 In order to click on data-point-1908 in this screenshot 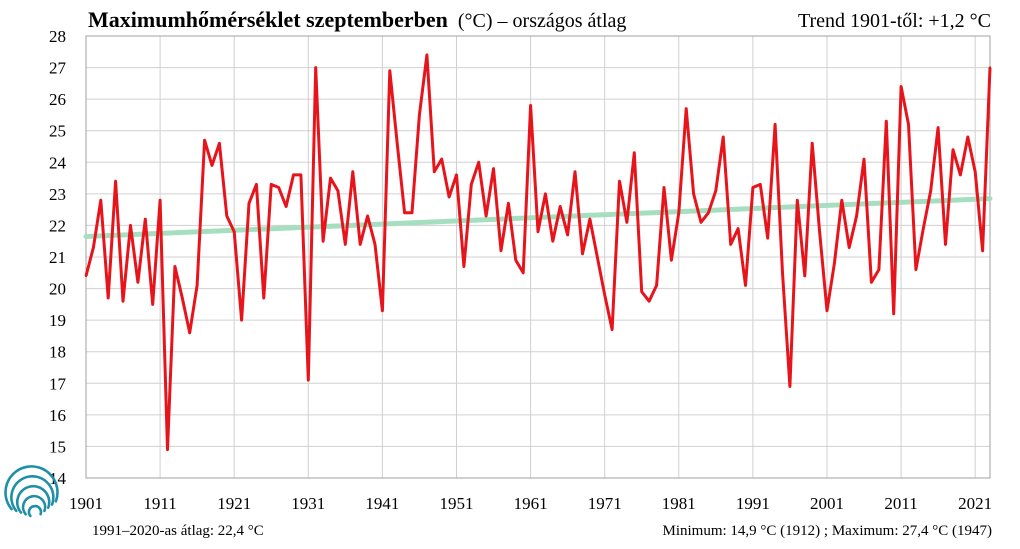, I will do `click(138, 282)`.